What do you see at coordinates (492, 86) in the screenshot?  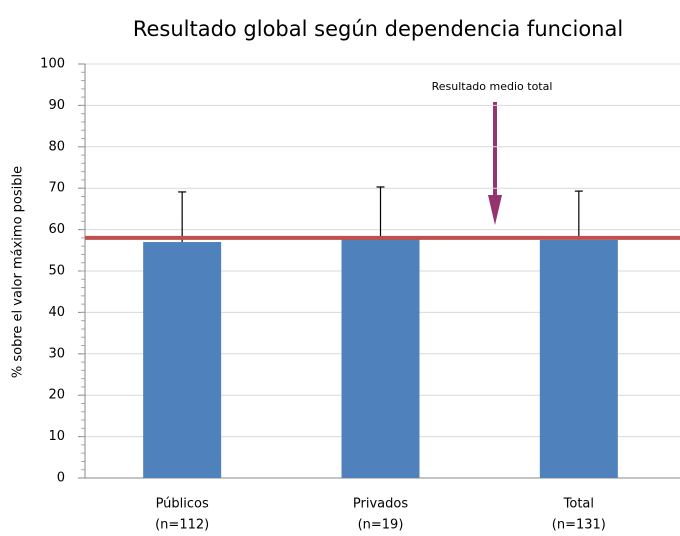 I see `annotation: Resultado medio total` at bounding box center [492, 86].